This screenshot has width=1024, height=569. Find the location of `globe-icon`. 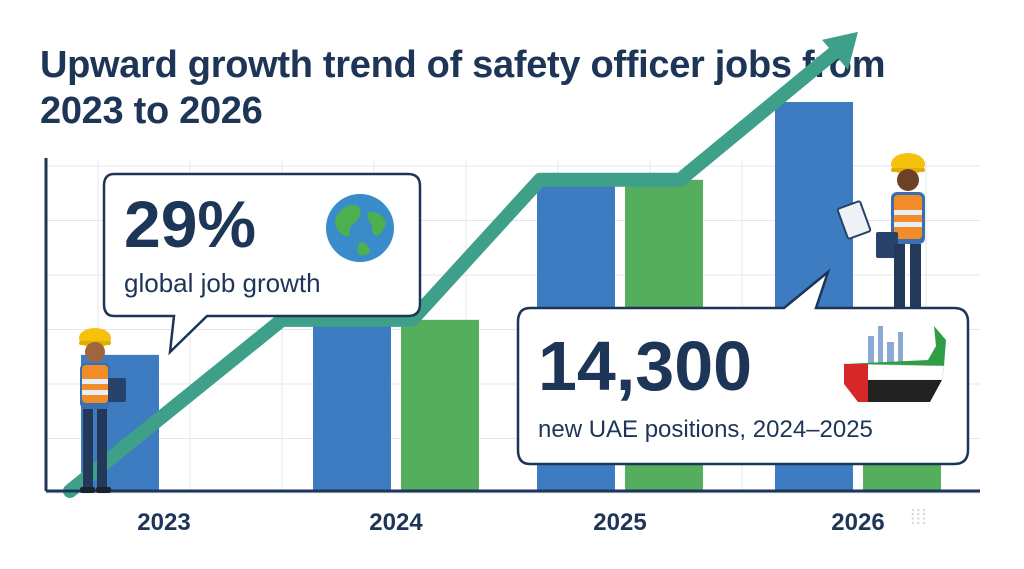

globe-icon is located at coordinates (360, 228).